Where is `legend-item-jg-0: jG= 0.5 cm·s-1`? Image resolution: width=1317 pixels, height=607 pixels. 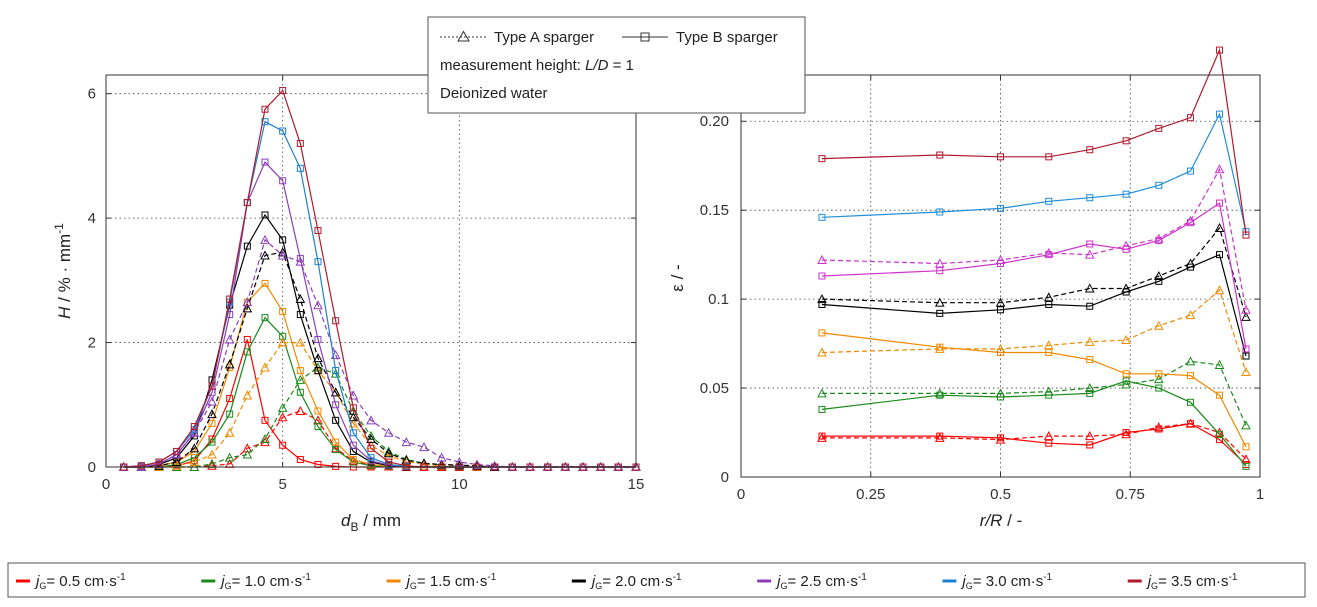
legend-item-jg-0: jG= 0.5 cm·s-1 is located at coordinates (71, 581).